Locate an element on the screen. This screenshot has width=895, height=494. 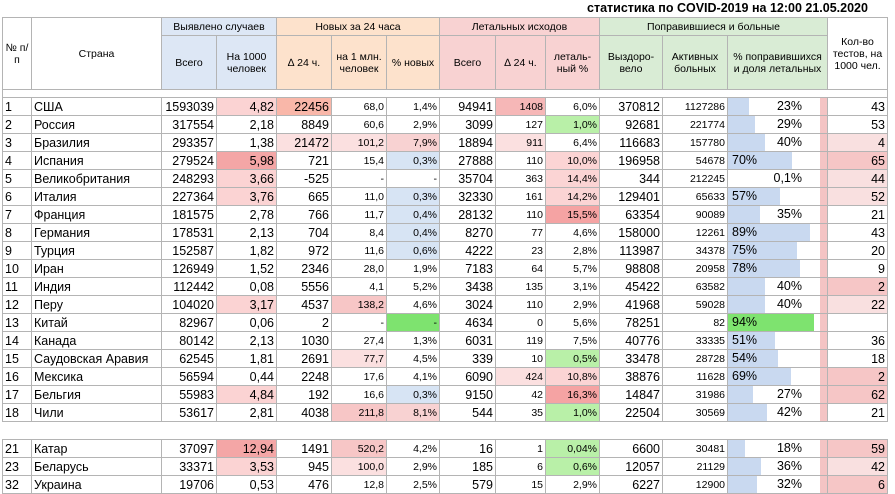
cell-total: 293357 is located at coordinates (189, 142).